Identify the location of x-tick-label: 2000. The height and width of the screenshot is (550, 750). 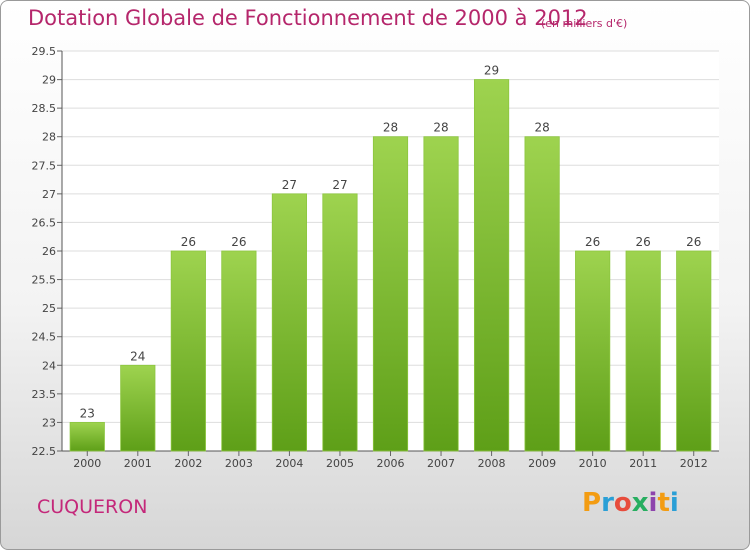
(87, 463).